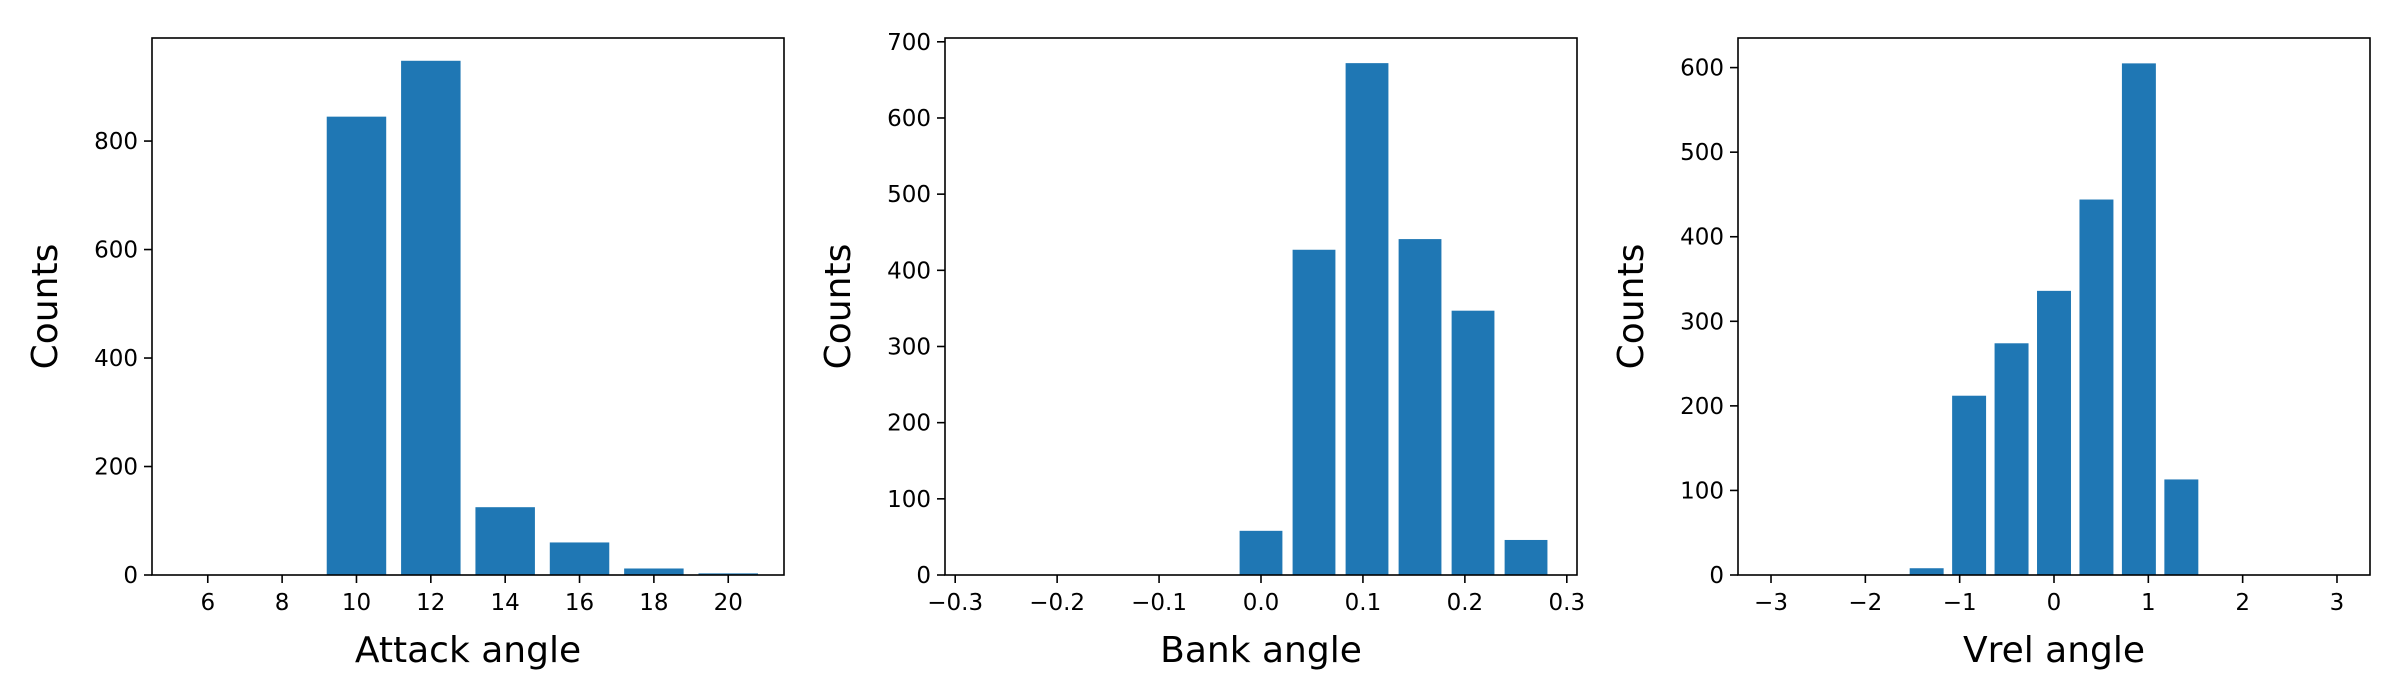  Describe the element at coordinates (430, 603) in the screenshot. I see `x-tick-label: 12` at that location.